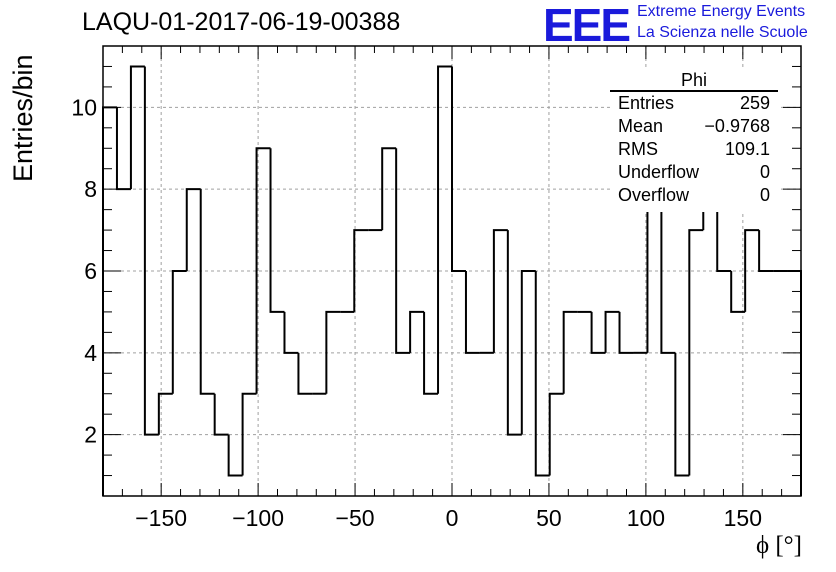 The height and width of the screenshot is (572, 836). What do you see at coordinates (778, 545) in the screenshot?
I see `x-axis-label: ϕ [°]` at bounding box center [778, 545].